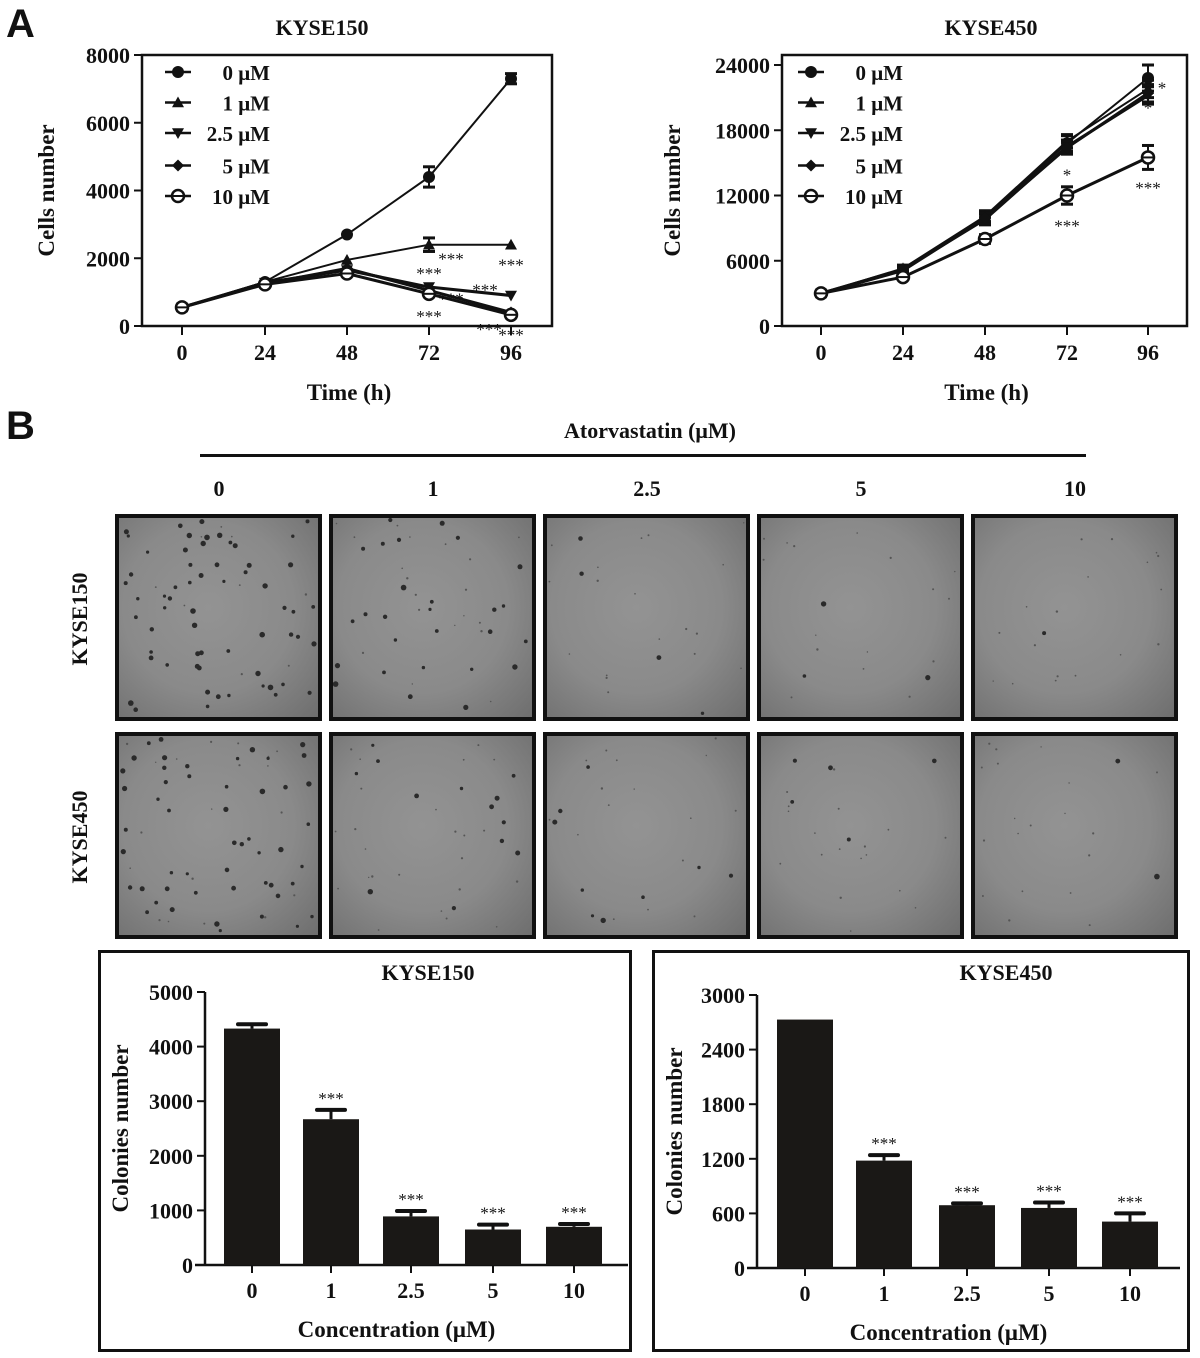  I want to click on x-tick-label: 96, so click(511, 352).